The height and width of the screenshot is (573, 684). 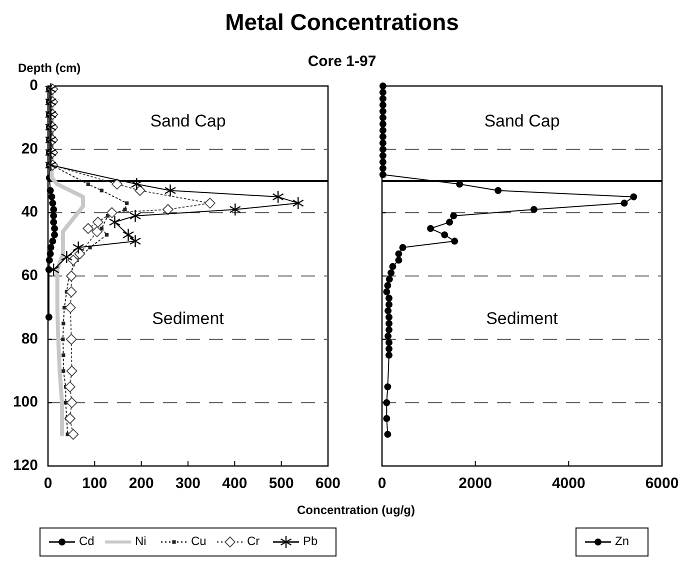 I want to click on x-tick-label: 400, so click(x=235, y=483).